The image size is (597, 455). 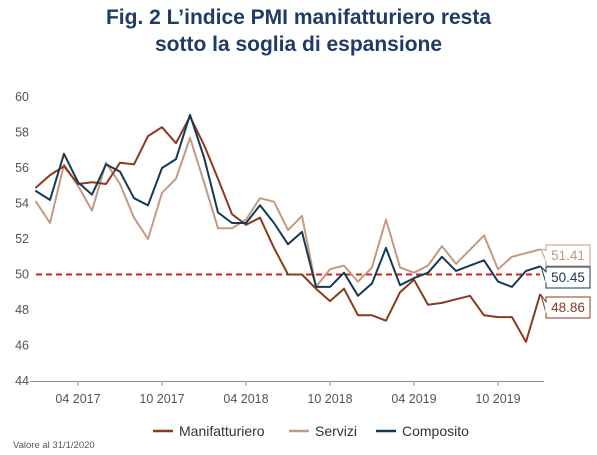 What do you see at coordinates (22, 310) in the screenshot?
I see `y-tick-label-48: 48` at bounding box center [22, 310].